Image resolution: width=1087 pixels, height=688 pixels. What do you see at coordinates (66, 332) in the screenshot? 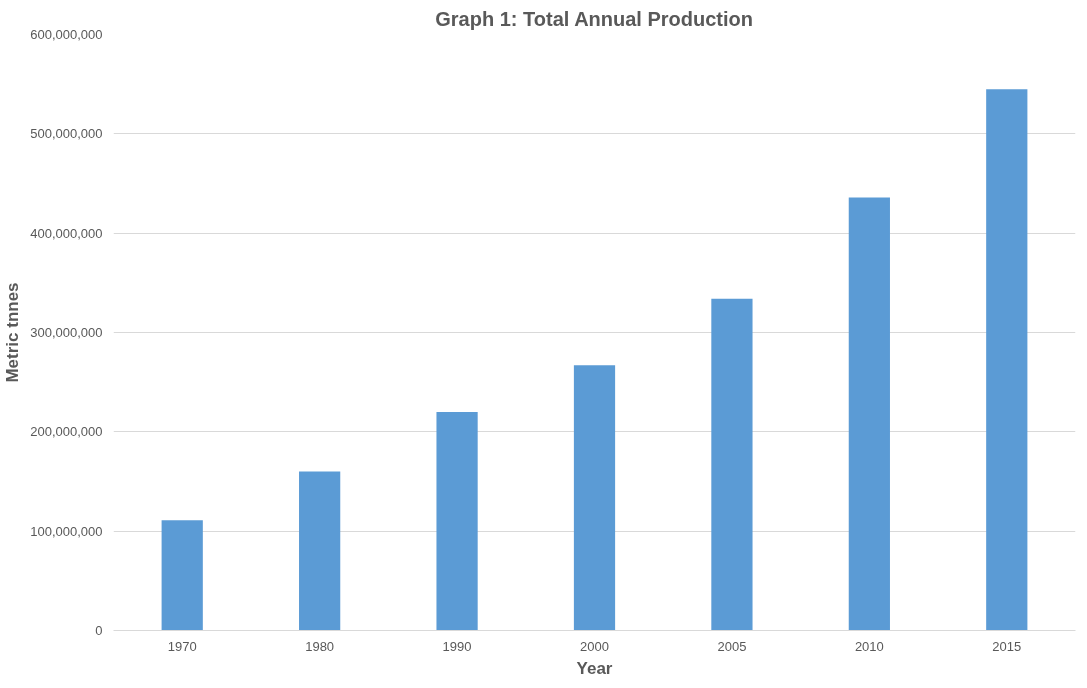
I see `y-tick-label: 300,000,000` at bounding box center [66, 332].